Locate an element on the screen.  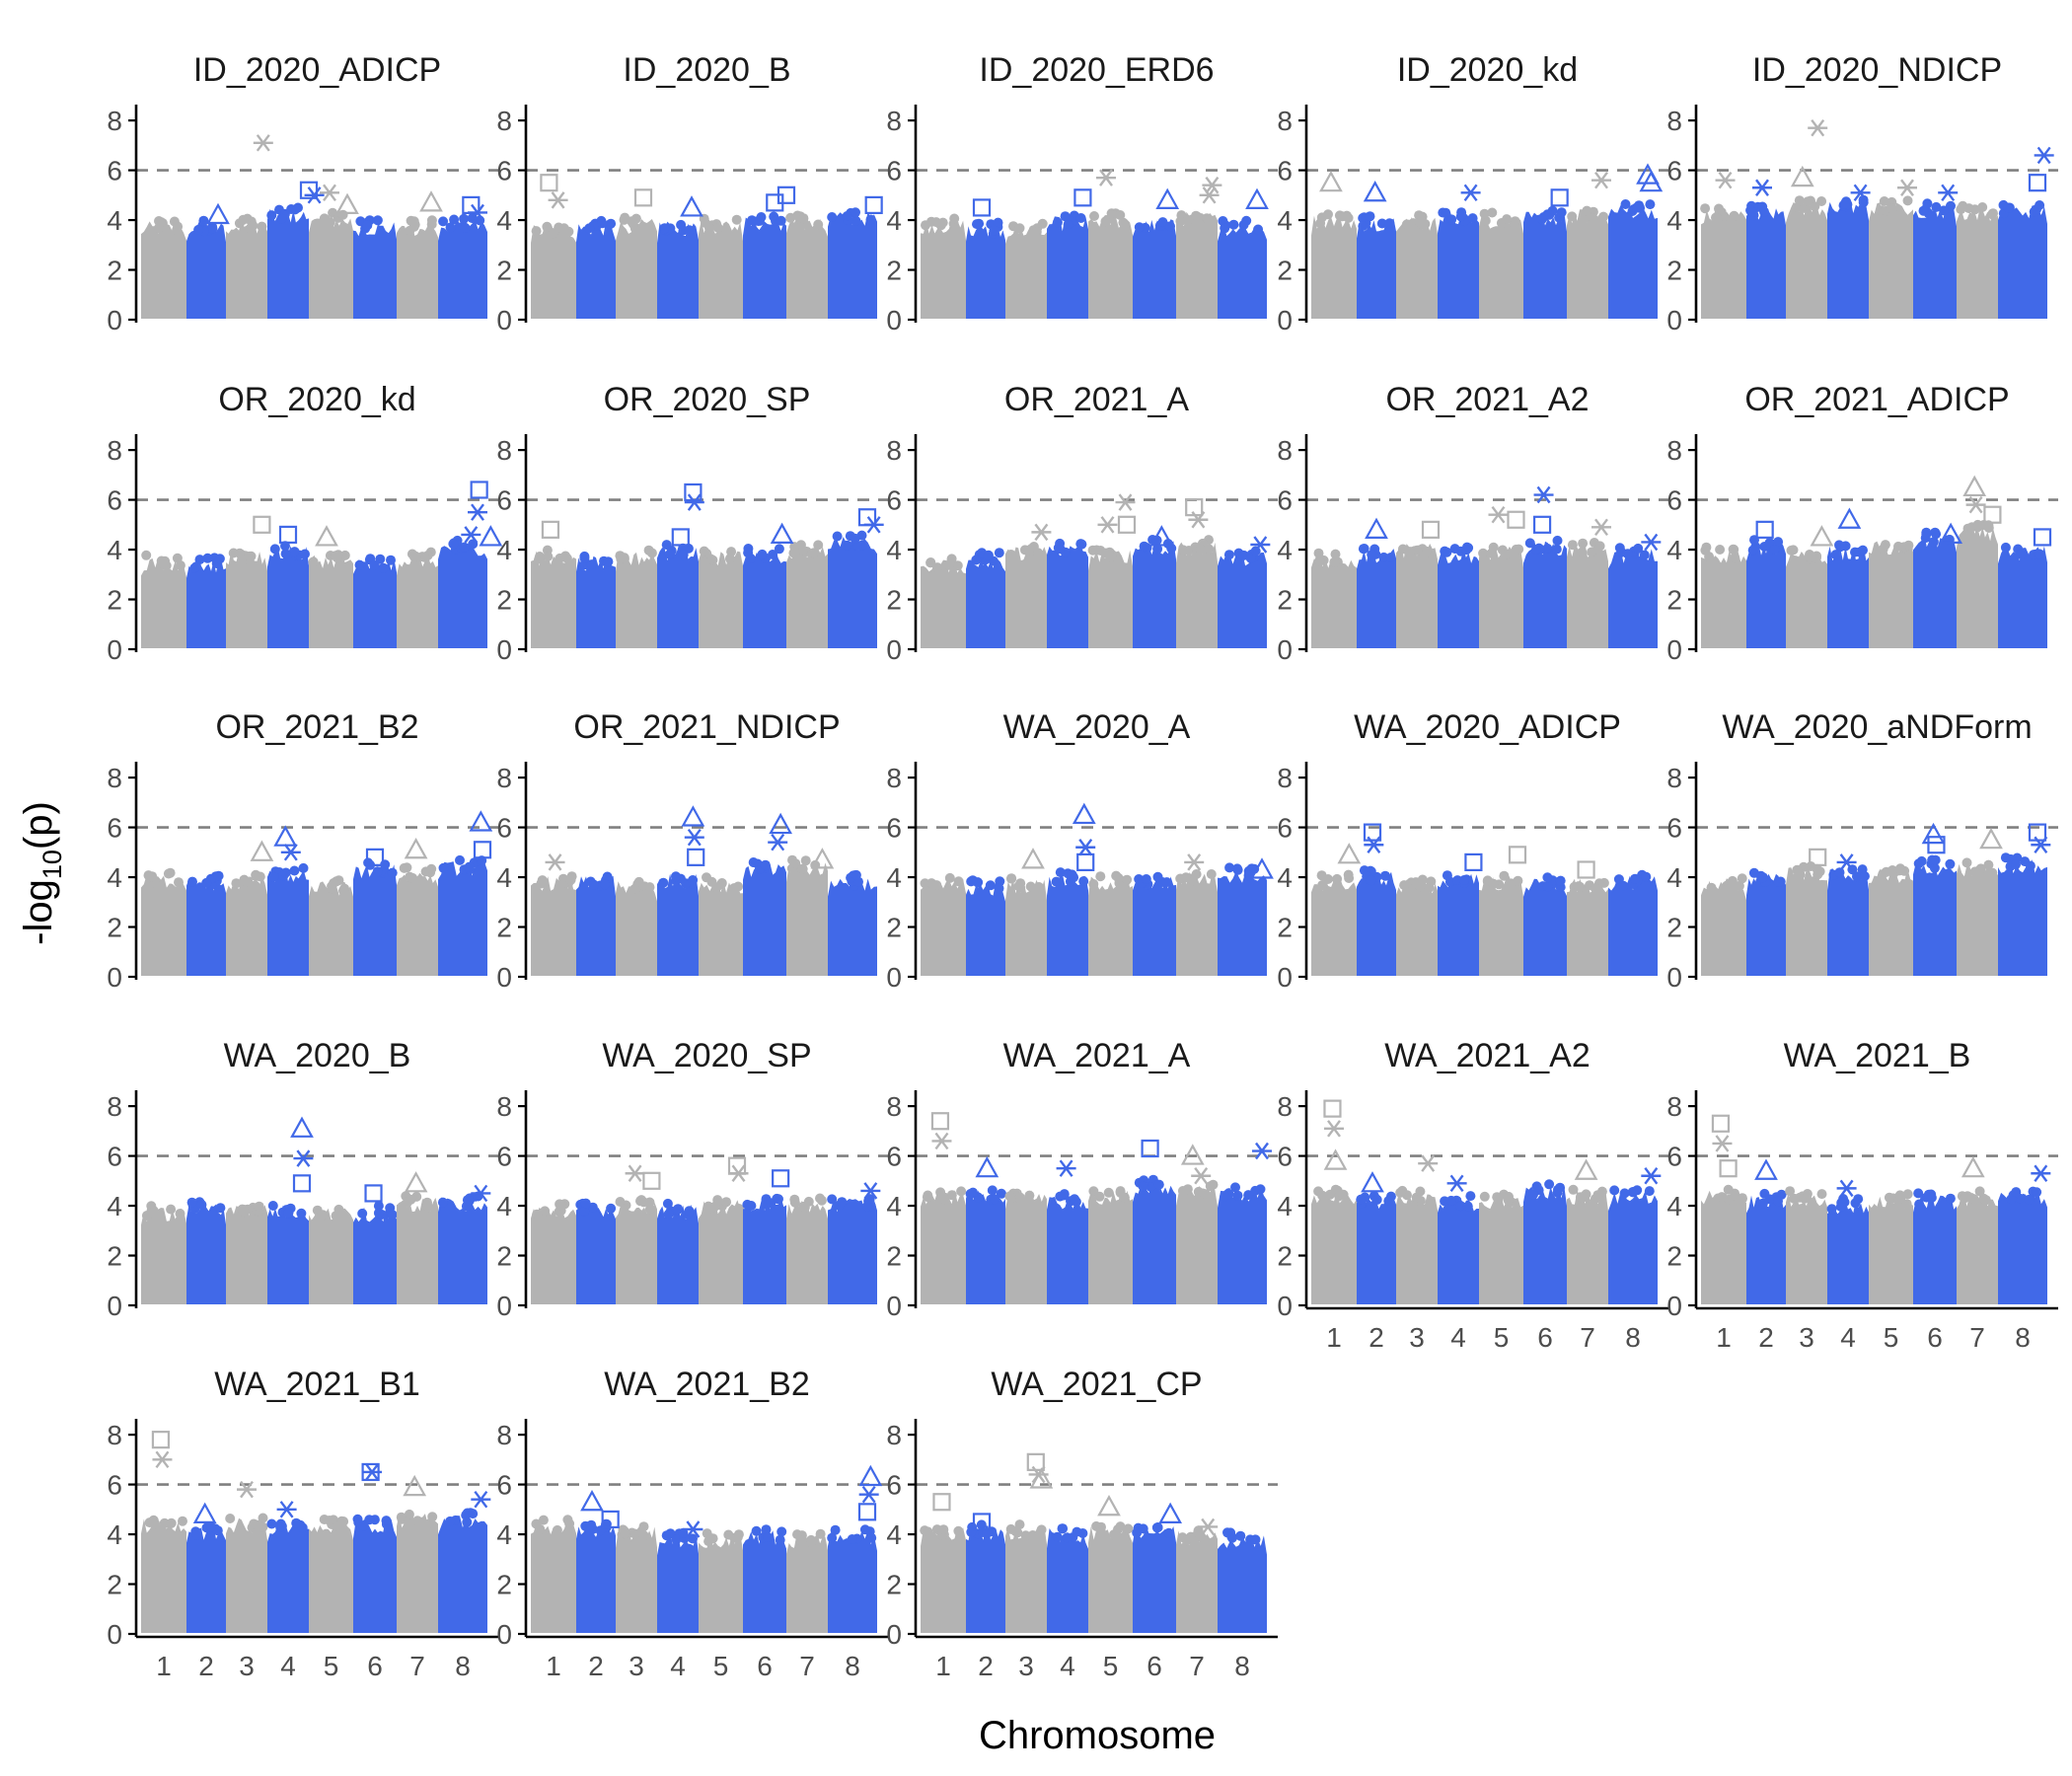
x-tick-label: 4 is located at coordinates (678, 1666).